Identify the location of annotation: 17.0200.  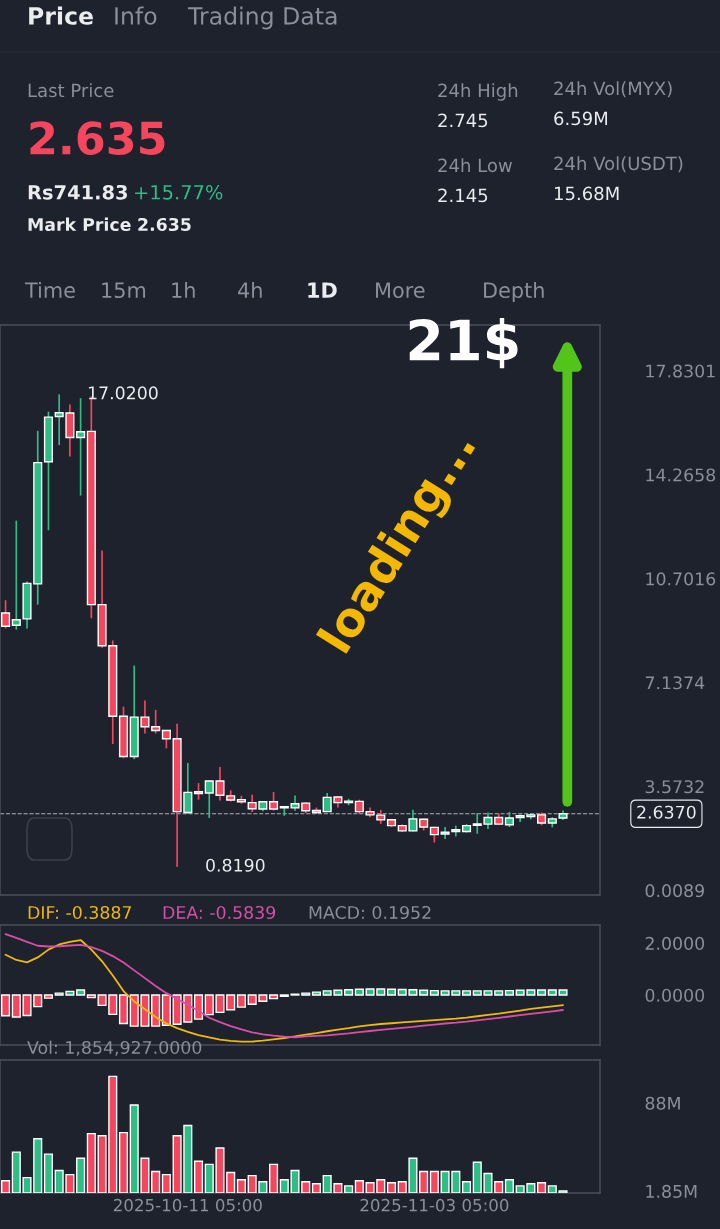
(123, 393).